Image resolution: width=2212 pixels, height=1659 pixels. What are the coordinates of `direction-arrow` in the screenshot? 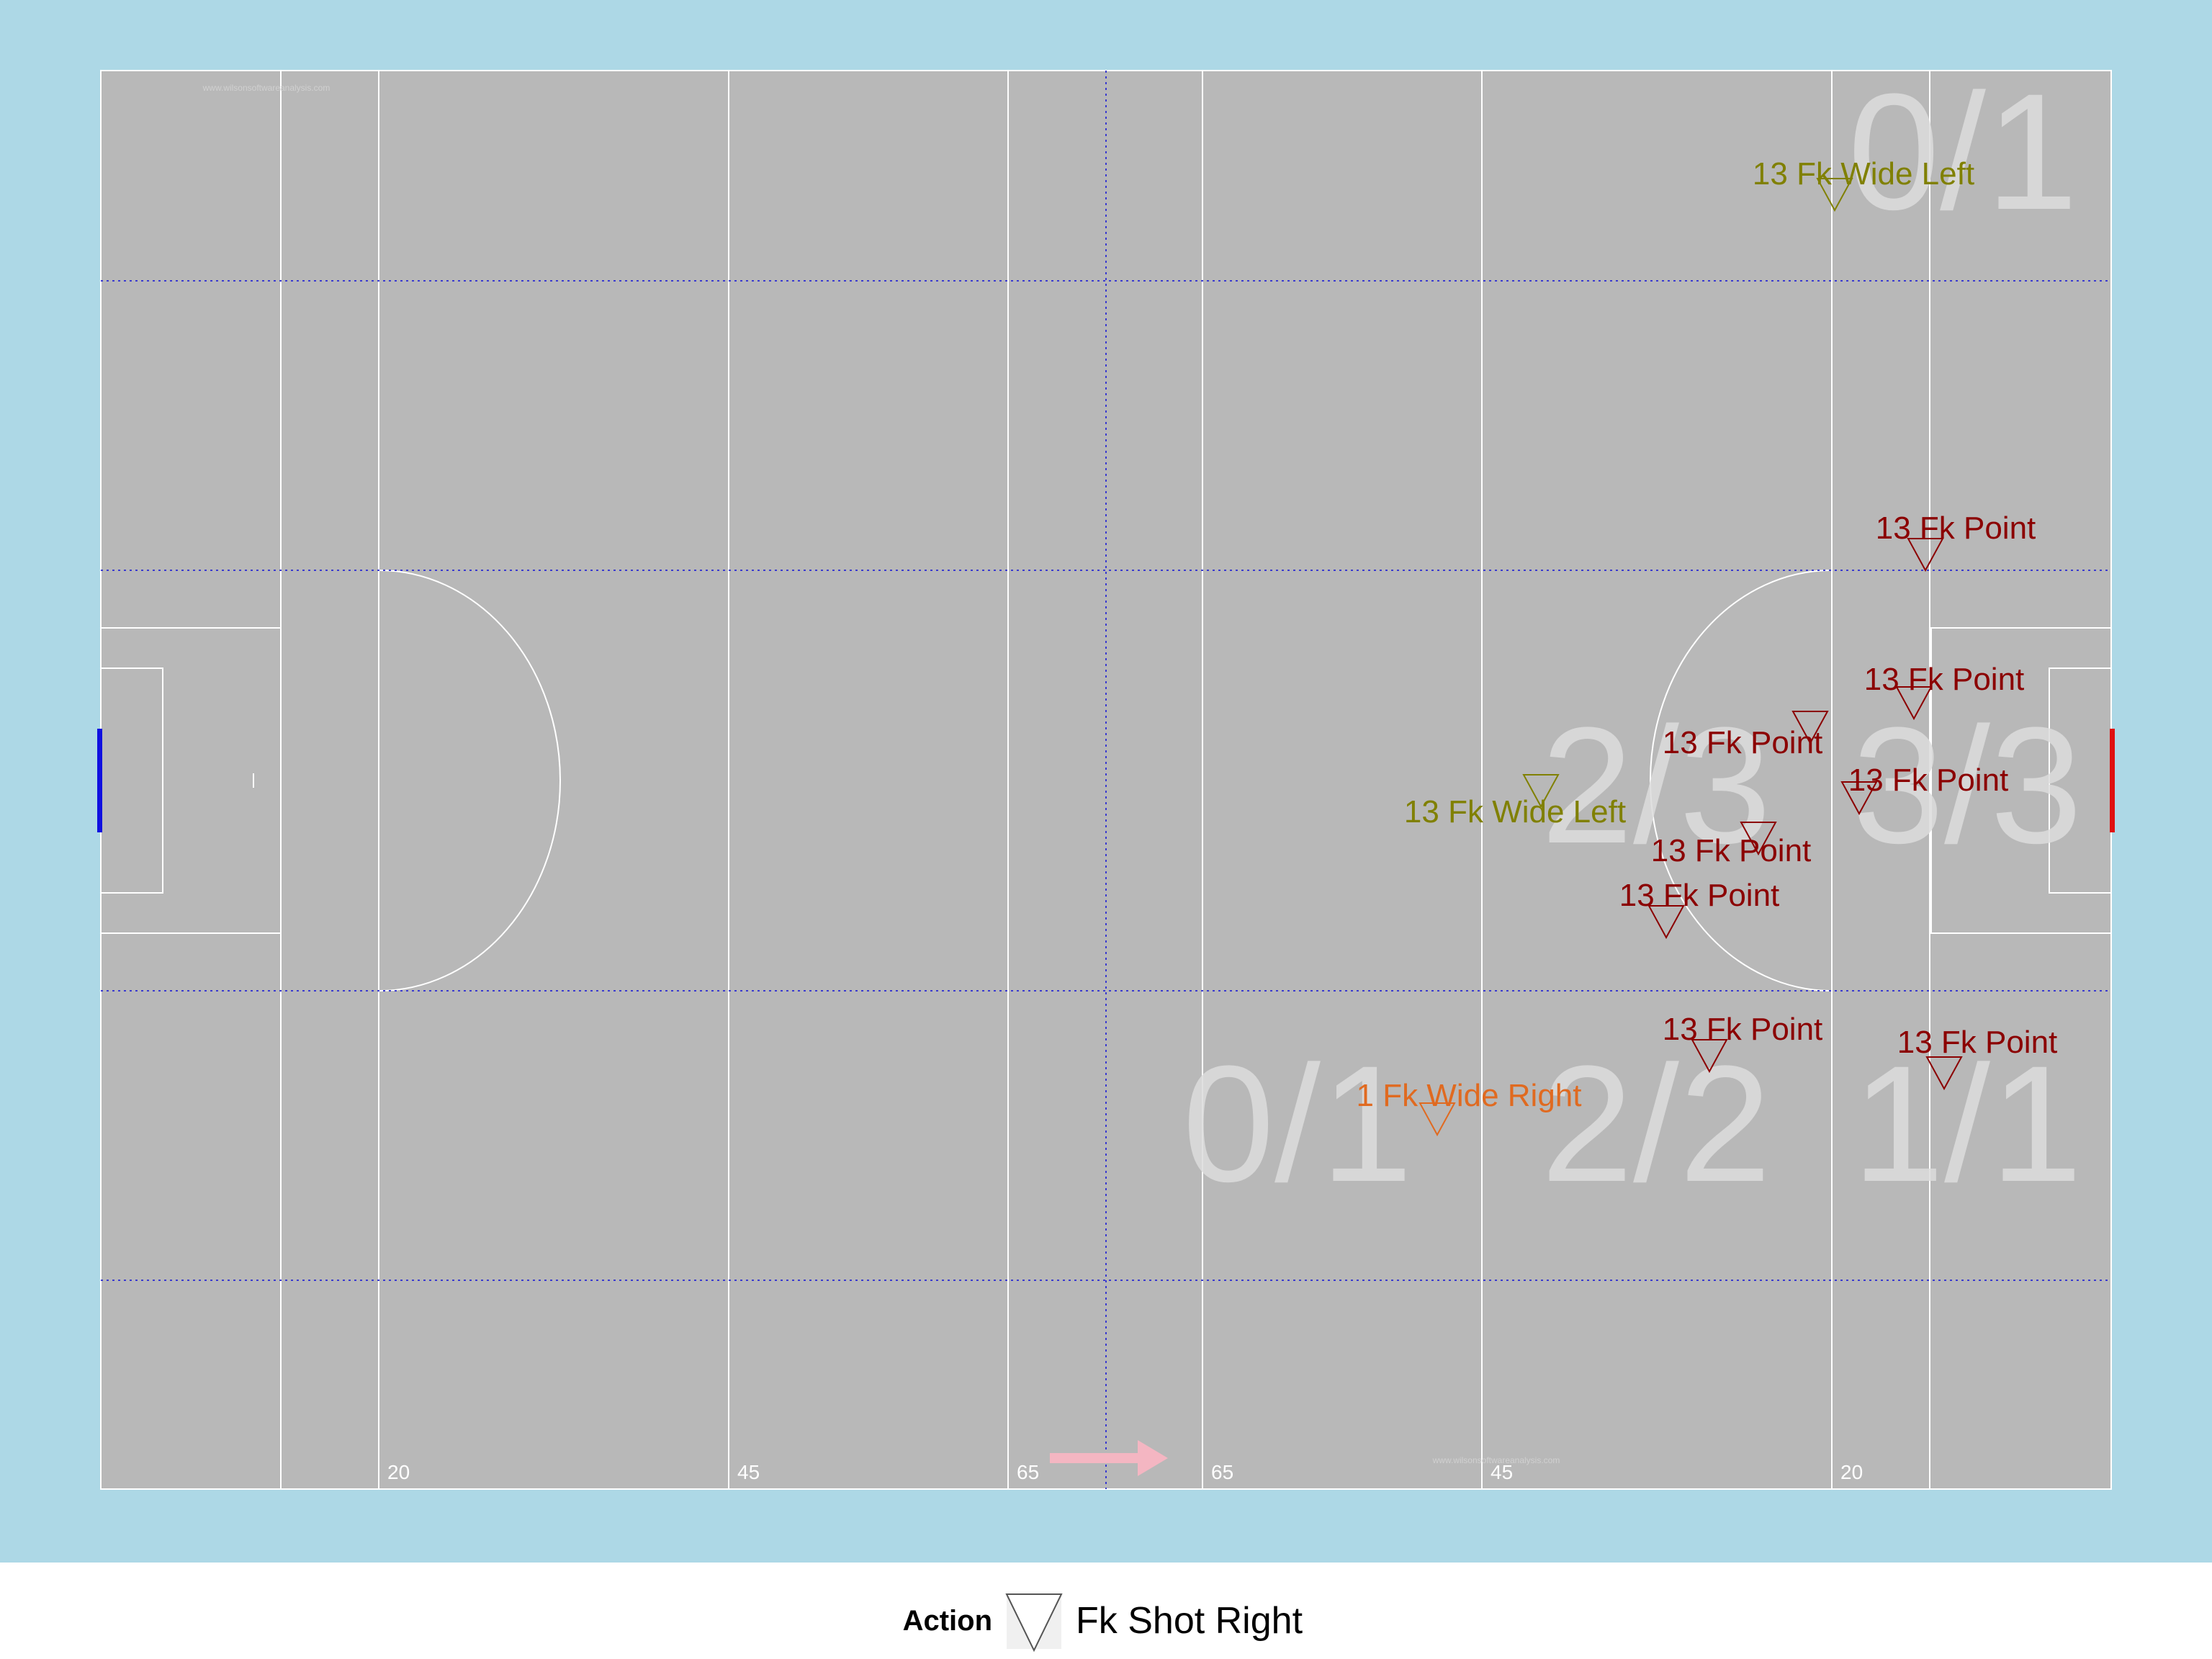 It's located at (1109, 1458).